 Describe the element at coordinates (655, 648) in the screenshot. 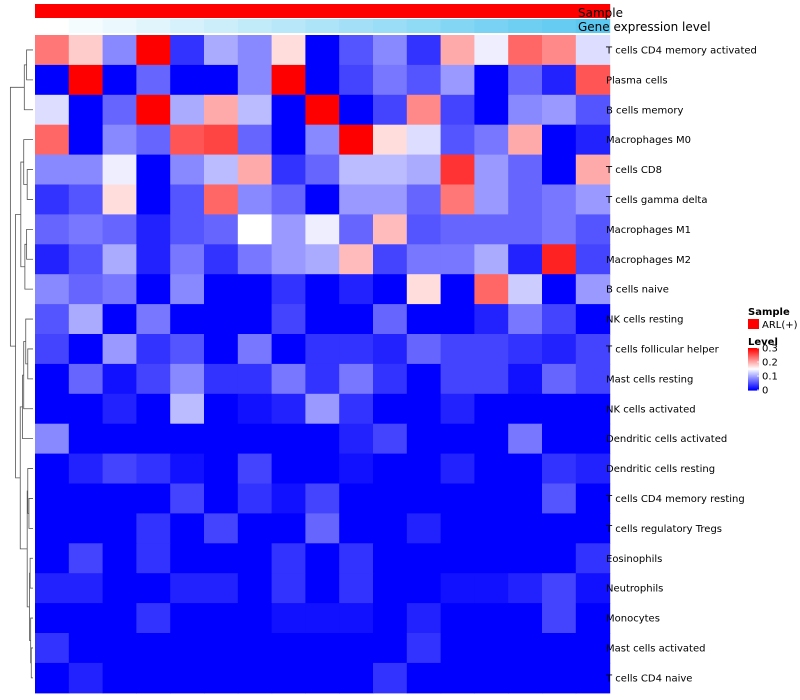

I see `row-label: Mast cells activated` at that location.